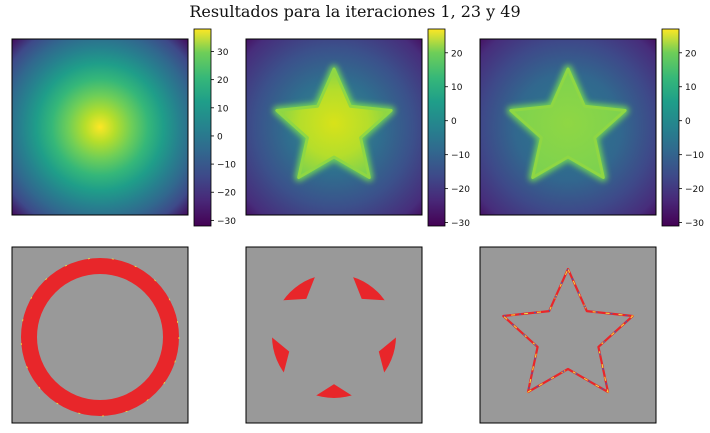 Image resolution: width=710 pixels, height=433 pixels. Describe the element at coordinates (223, 53) in the screenshot. I see `colorbar-tick-label: 30` at that location.